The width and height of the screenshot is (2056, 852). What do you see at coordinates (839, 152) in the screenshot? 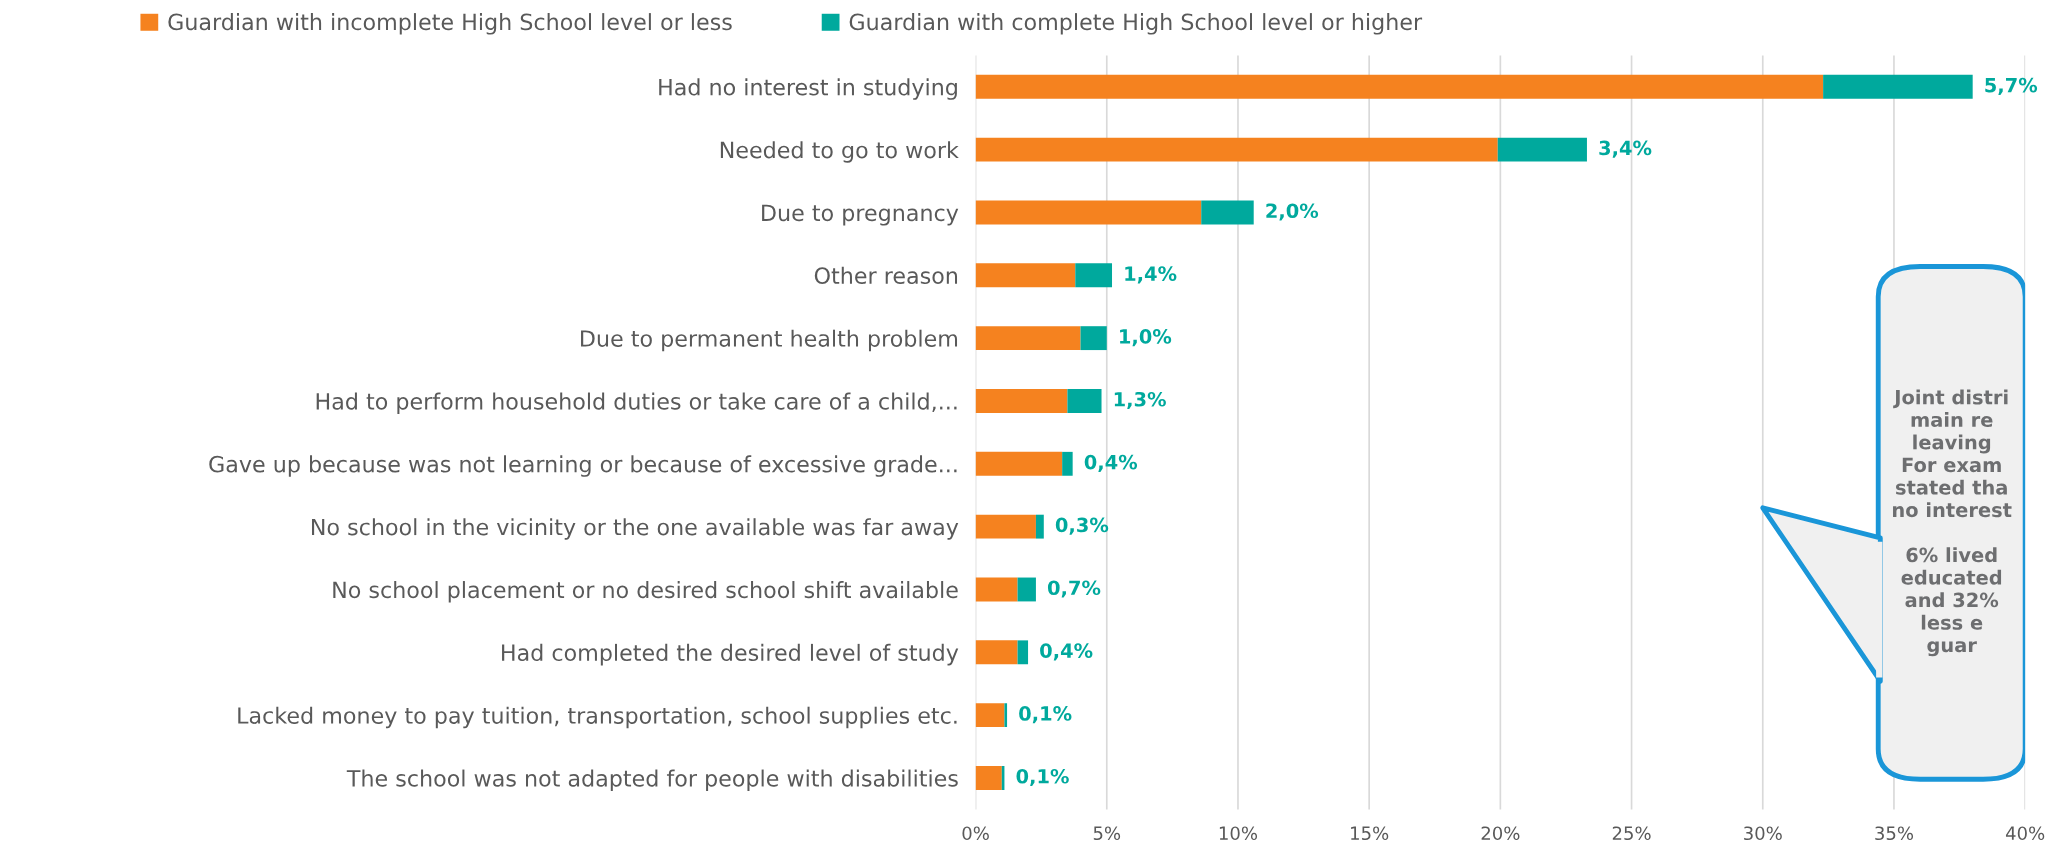
I see `y-tick-label: Needed to go to work` at bounding box center [839, 152].